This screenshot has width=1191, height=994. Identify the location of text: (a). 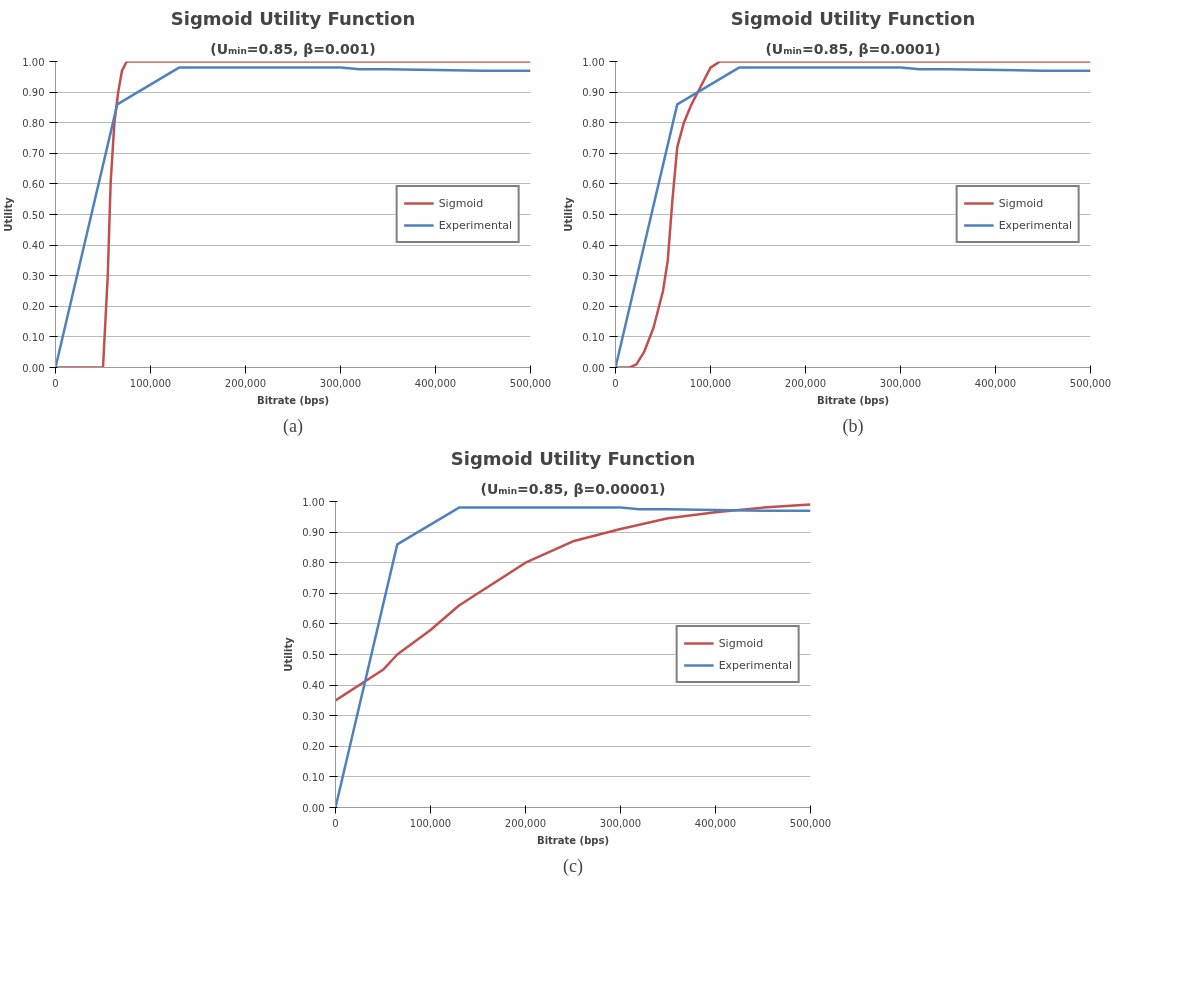
(293, 426).